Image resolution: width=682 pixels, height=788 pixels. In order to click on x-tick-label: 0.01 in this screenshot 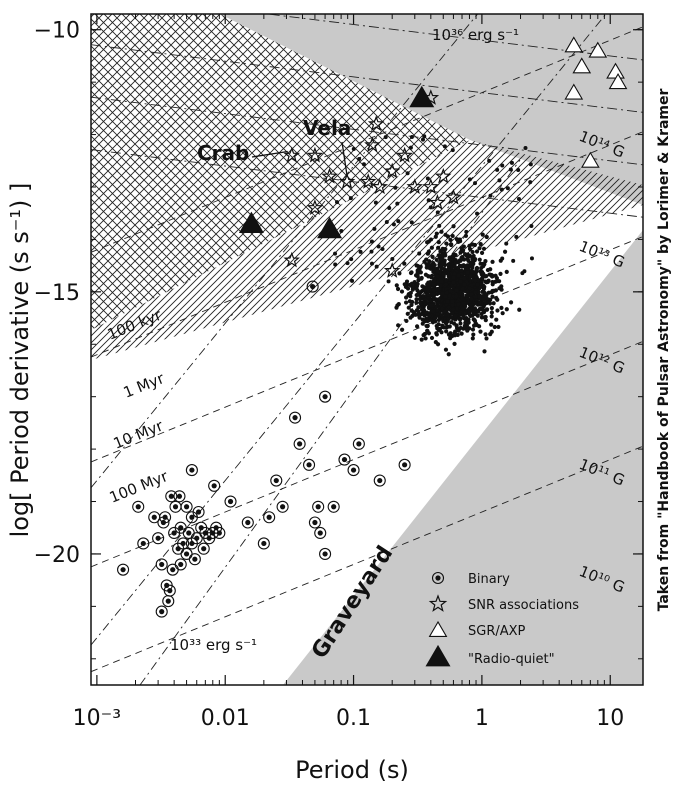, I will do `click(225, 718)`.